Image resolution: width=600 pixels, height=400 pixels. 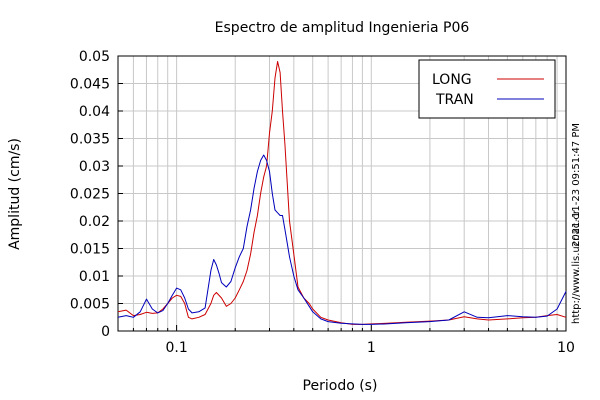 I want to click on x-tick-label: 1, so click(x=371, y=348).